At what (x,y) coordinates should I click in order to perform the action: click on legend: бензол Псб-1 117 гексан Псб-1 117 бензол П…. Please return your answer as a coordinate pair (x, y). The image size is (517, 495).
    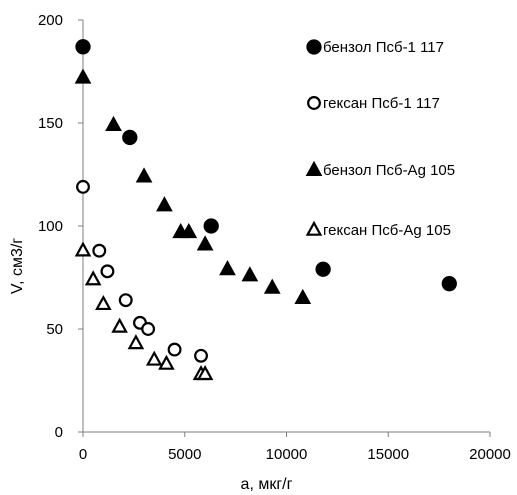
    Looking at the image, I should click on (380, 139).